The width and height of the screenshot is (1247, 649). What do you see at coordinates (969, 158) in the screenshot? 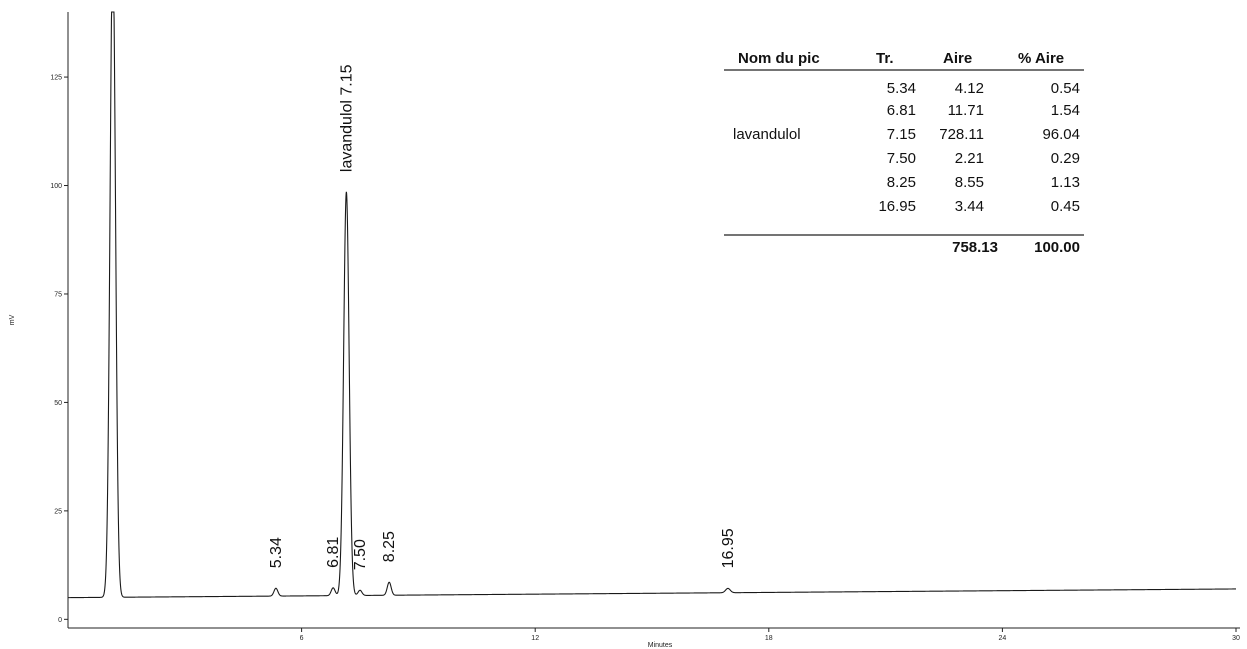
I see `table-row-area: 2.21` at bounding box center [969, 158].